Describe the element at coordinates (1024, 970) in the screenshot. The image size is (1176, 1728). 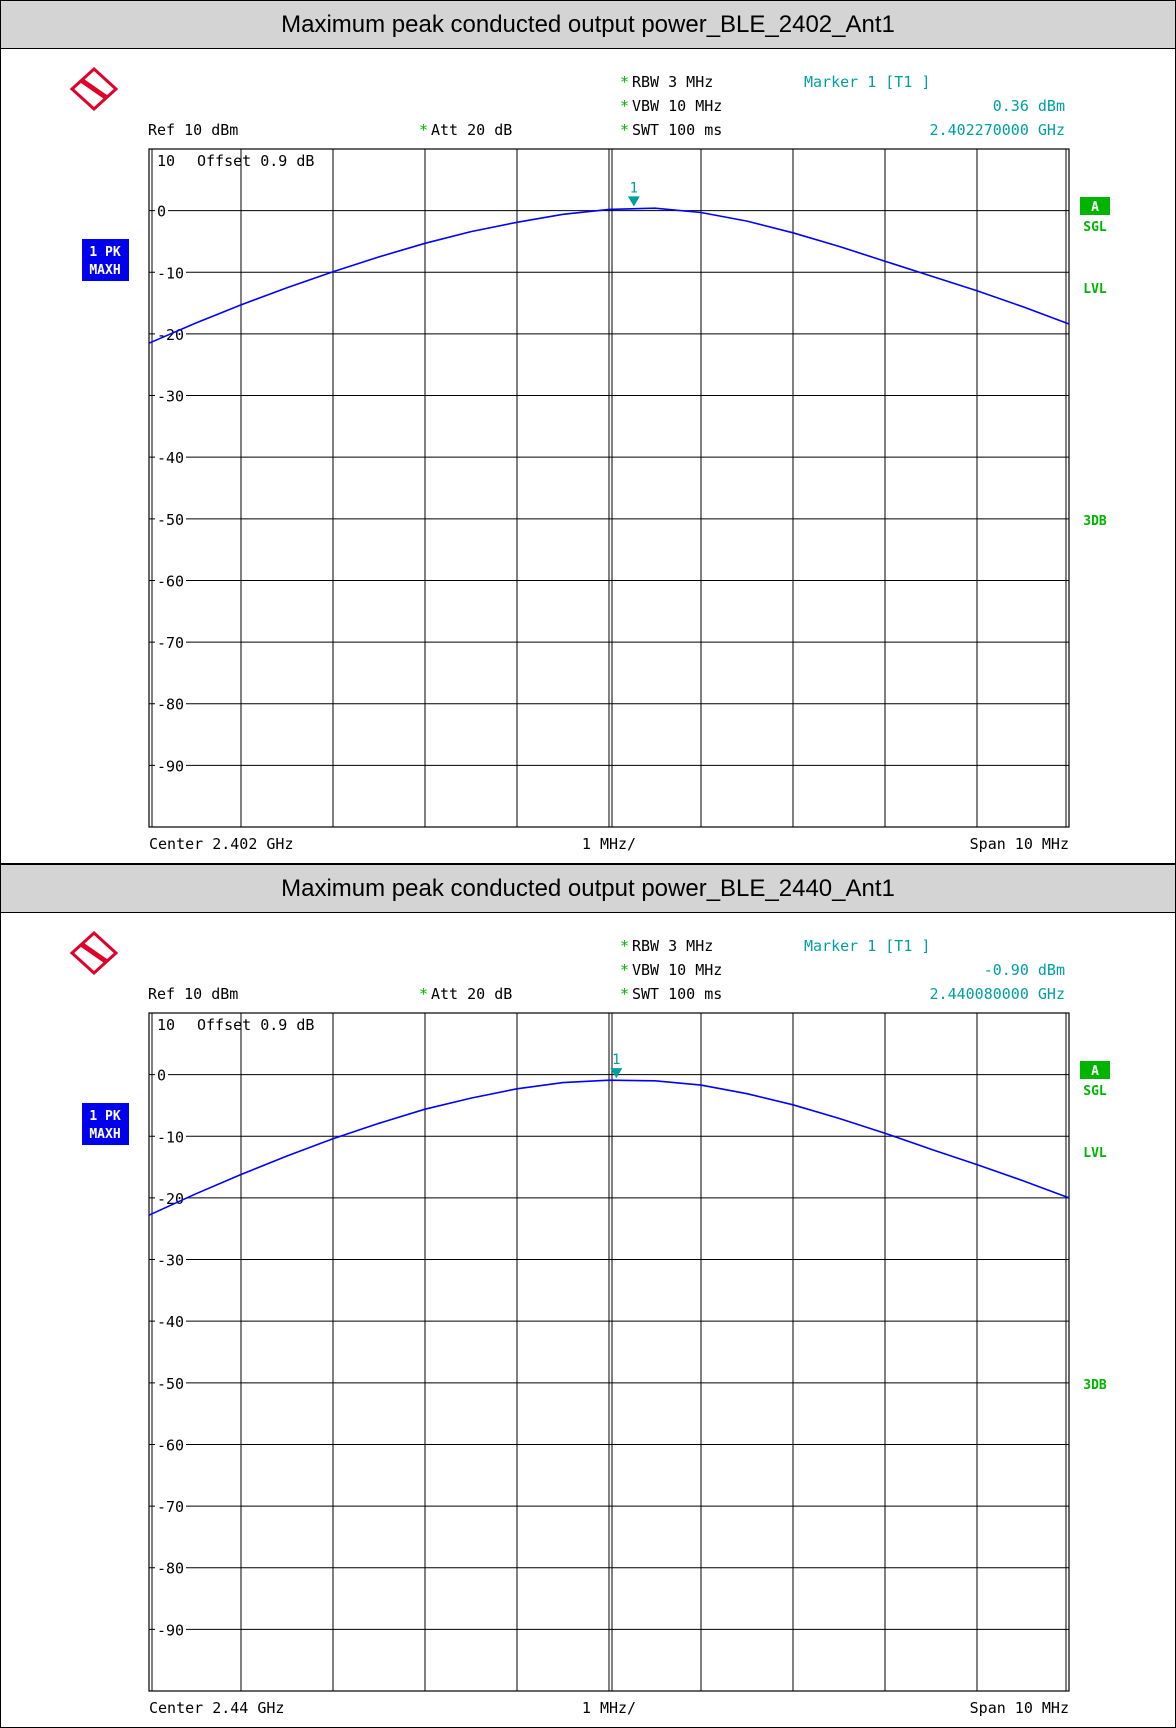
I see `marker-level: -0.90 dBm` at that location.